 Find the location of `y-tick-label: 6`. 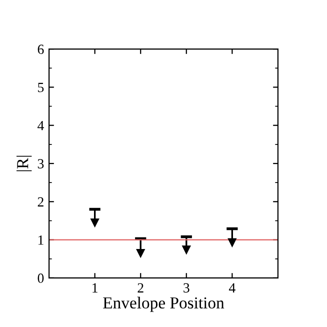

y-tick-label: 6 is located at coordinates (41, 49).